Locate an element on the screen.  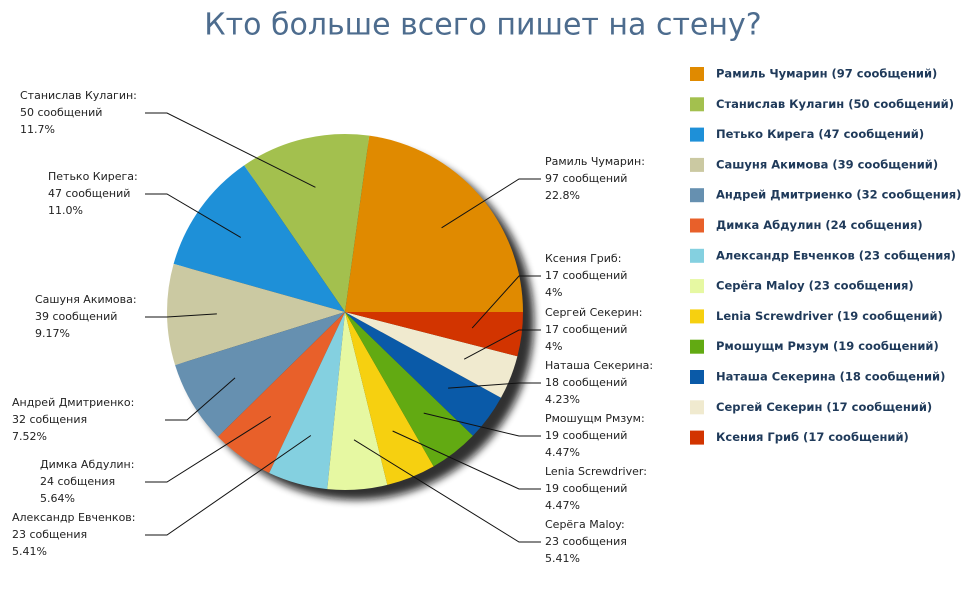
legend-label: Lenia Screwdriver (19 сообщений) is located at coordinates (829, 316).